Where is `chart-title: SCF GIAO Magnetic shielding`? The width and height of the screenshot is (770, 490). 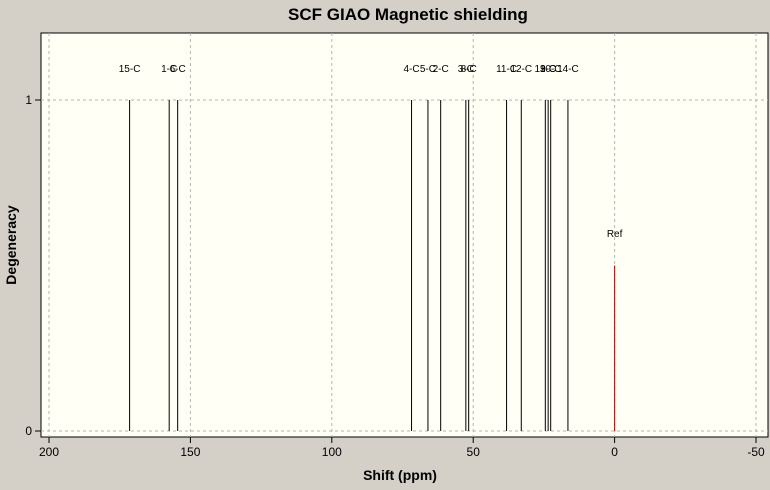 chart-title: SCF GIAO Magnetic shielding is located at coordinates (408, 14).